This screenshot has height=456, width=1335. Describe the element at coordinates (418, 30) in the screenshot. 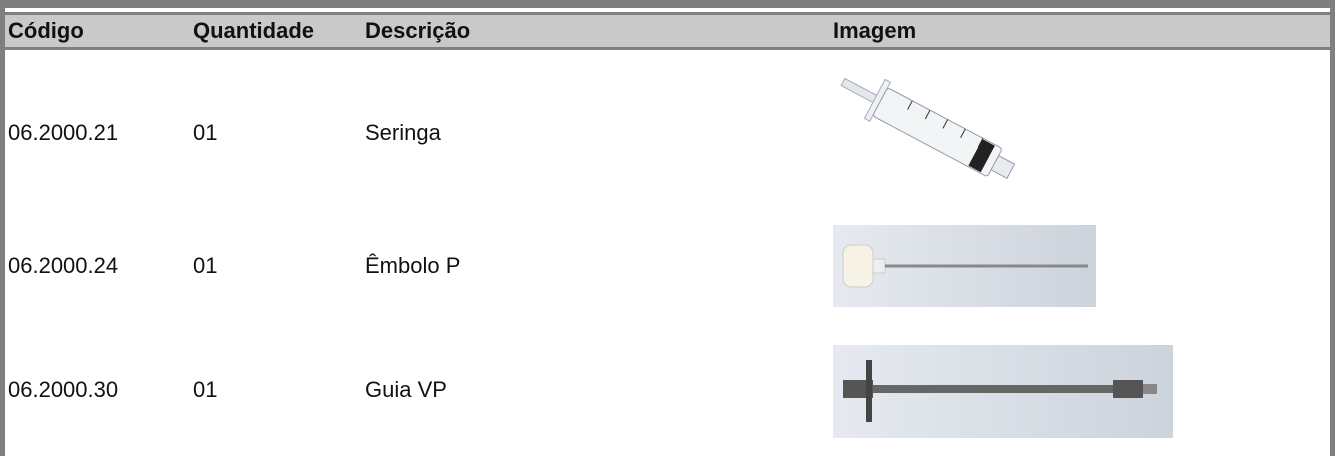

I see `header-cell: Descrição` at that location.